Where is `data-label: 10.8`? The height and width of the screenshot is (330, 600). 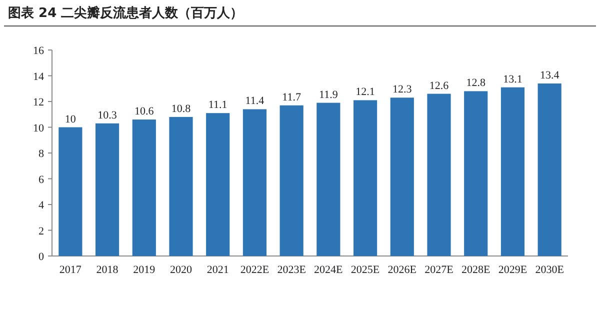 data-label: 10.8 is located at coordinates (181, 108).